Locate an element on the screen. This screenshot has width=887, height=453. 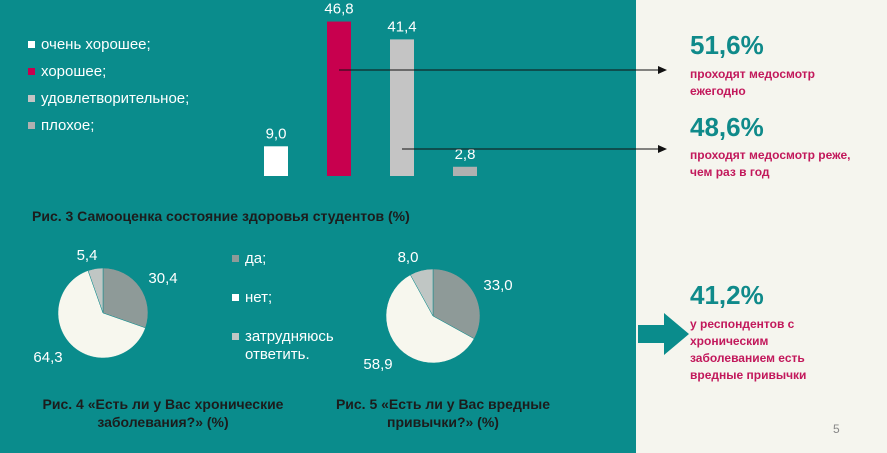
pie-legend-item: да; is located at coordinates (249, 258).